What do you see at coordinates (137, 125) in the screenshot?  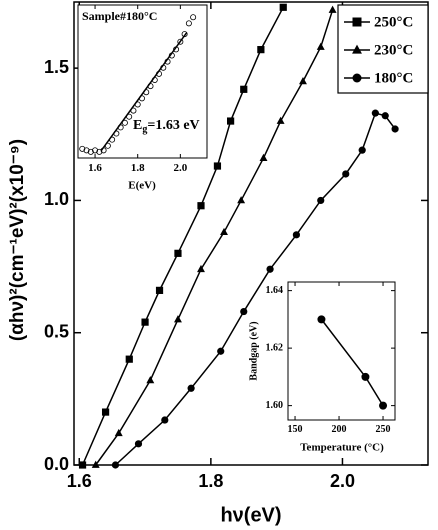 I see `annotation-text: E` at bounding box center [137, 125].